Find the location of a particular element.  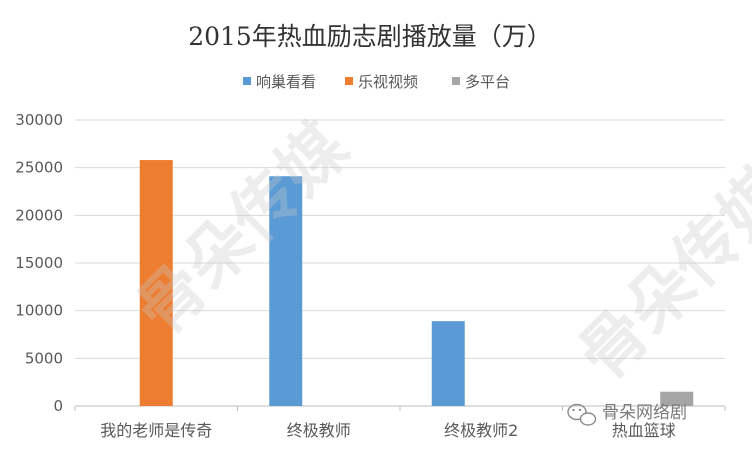

y-tick-label: 15000 is located at coordinates (39, 263).